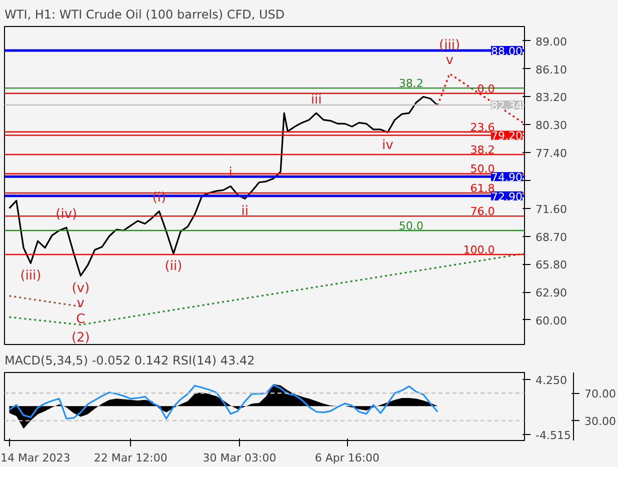 The height and width of the screenshot is (480, 640). I want to click on y-tick-label: 89.00, so click(551, 41).